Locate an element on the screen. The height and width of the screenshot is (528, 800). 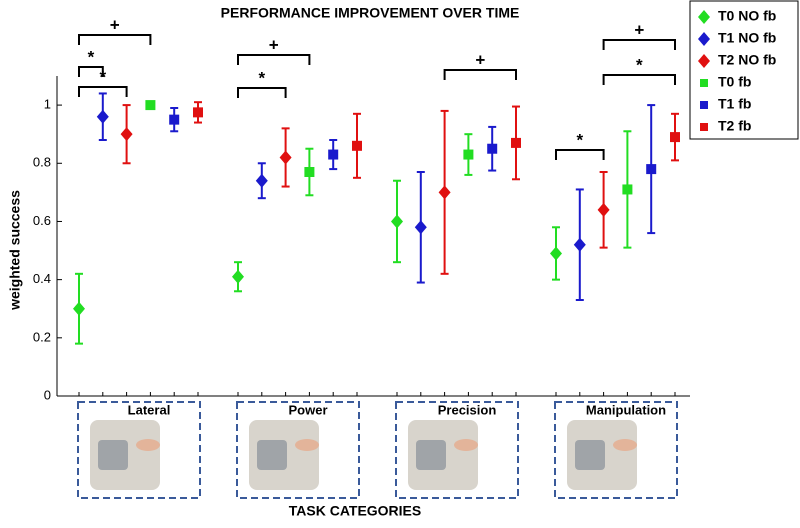
y-tick-label: 0.4 is located at coordinates (42, 278).